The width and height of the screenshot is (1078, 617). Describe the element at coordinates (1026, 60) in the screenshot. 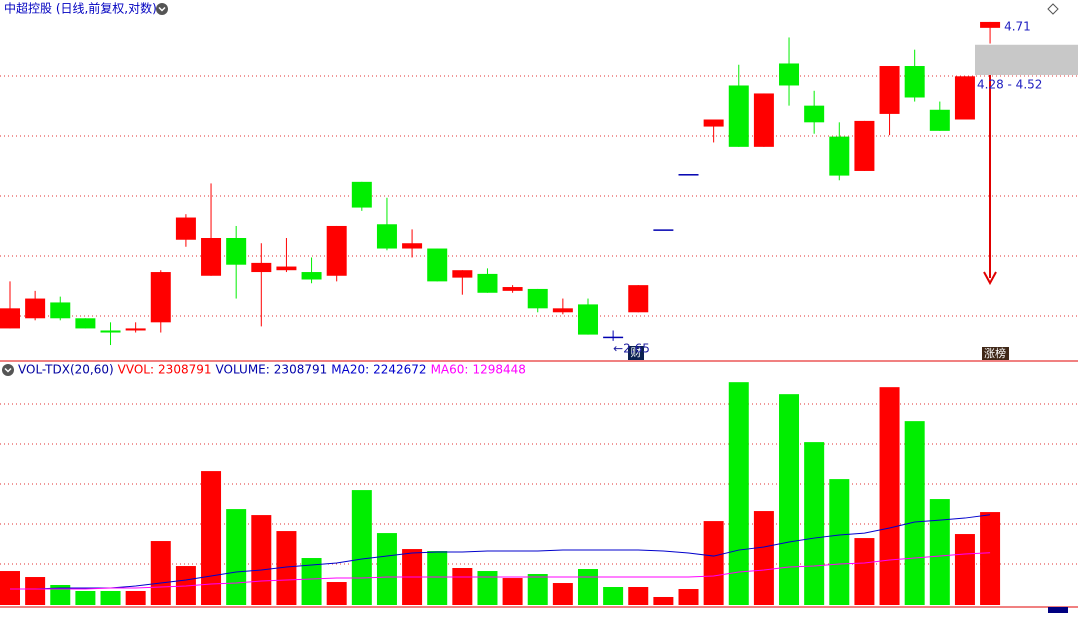

I see `range-box` at that location.